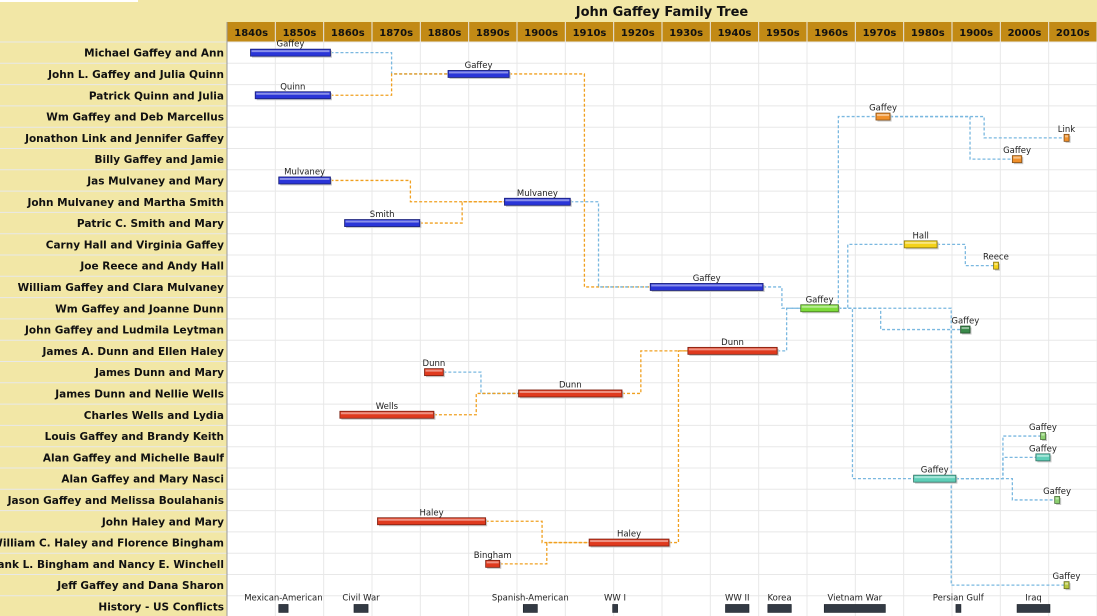 This screenshot has width=1097, height=616. What do you see at coordinates (134, 458) in the screenshot?
I see `row-label: Alan Gaffey and Michelle Baulf` at bounding box center [134, 458].